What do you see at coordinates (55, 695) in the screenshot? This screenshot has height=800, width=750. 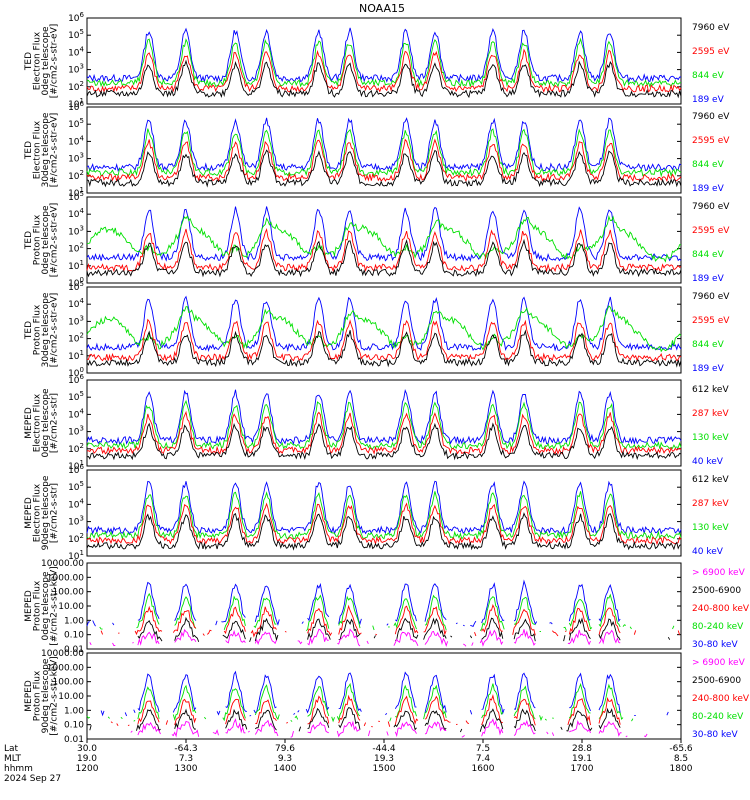 I see `y-axis-label-line: [#/cm2-s-str-keV]` at bounding box center [55, 695].